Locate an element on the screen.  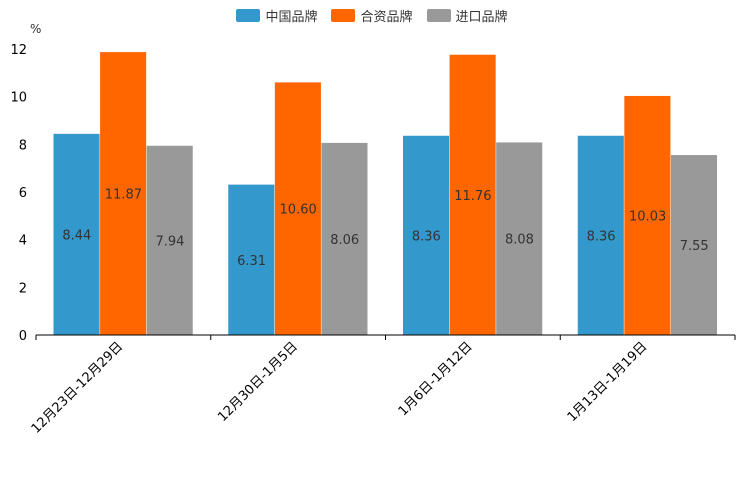
bar-value-label: 8.06 is located at coordinates (344, 240).